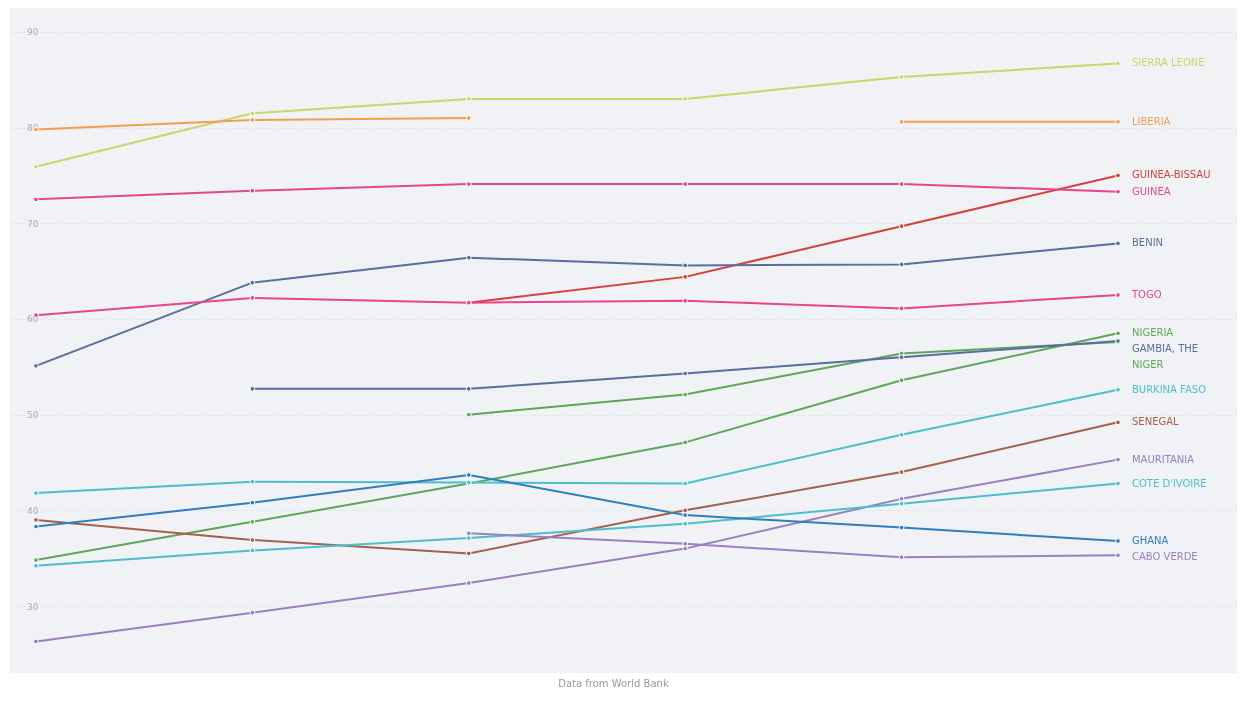 The height and width of the screenshot is (705, 1247). Describe the element at coordinates (1151, 121) in the screenshot. I see `series-label: LIBERIA` at that location.